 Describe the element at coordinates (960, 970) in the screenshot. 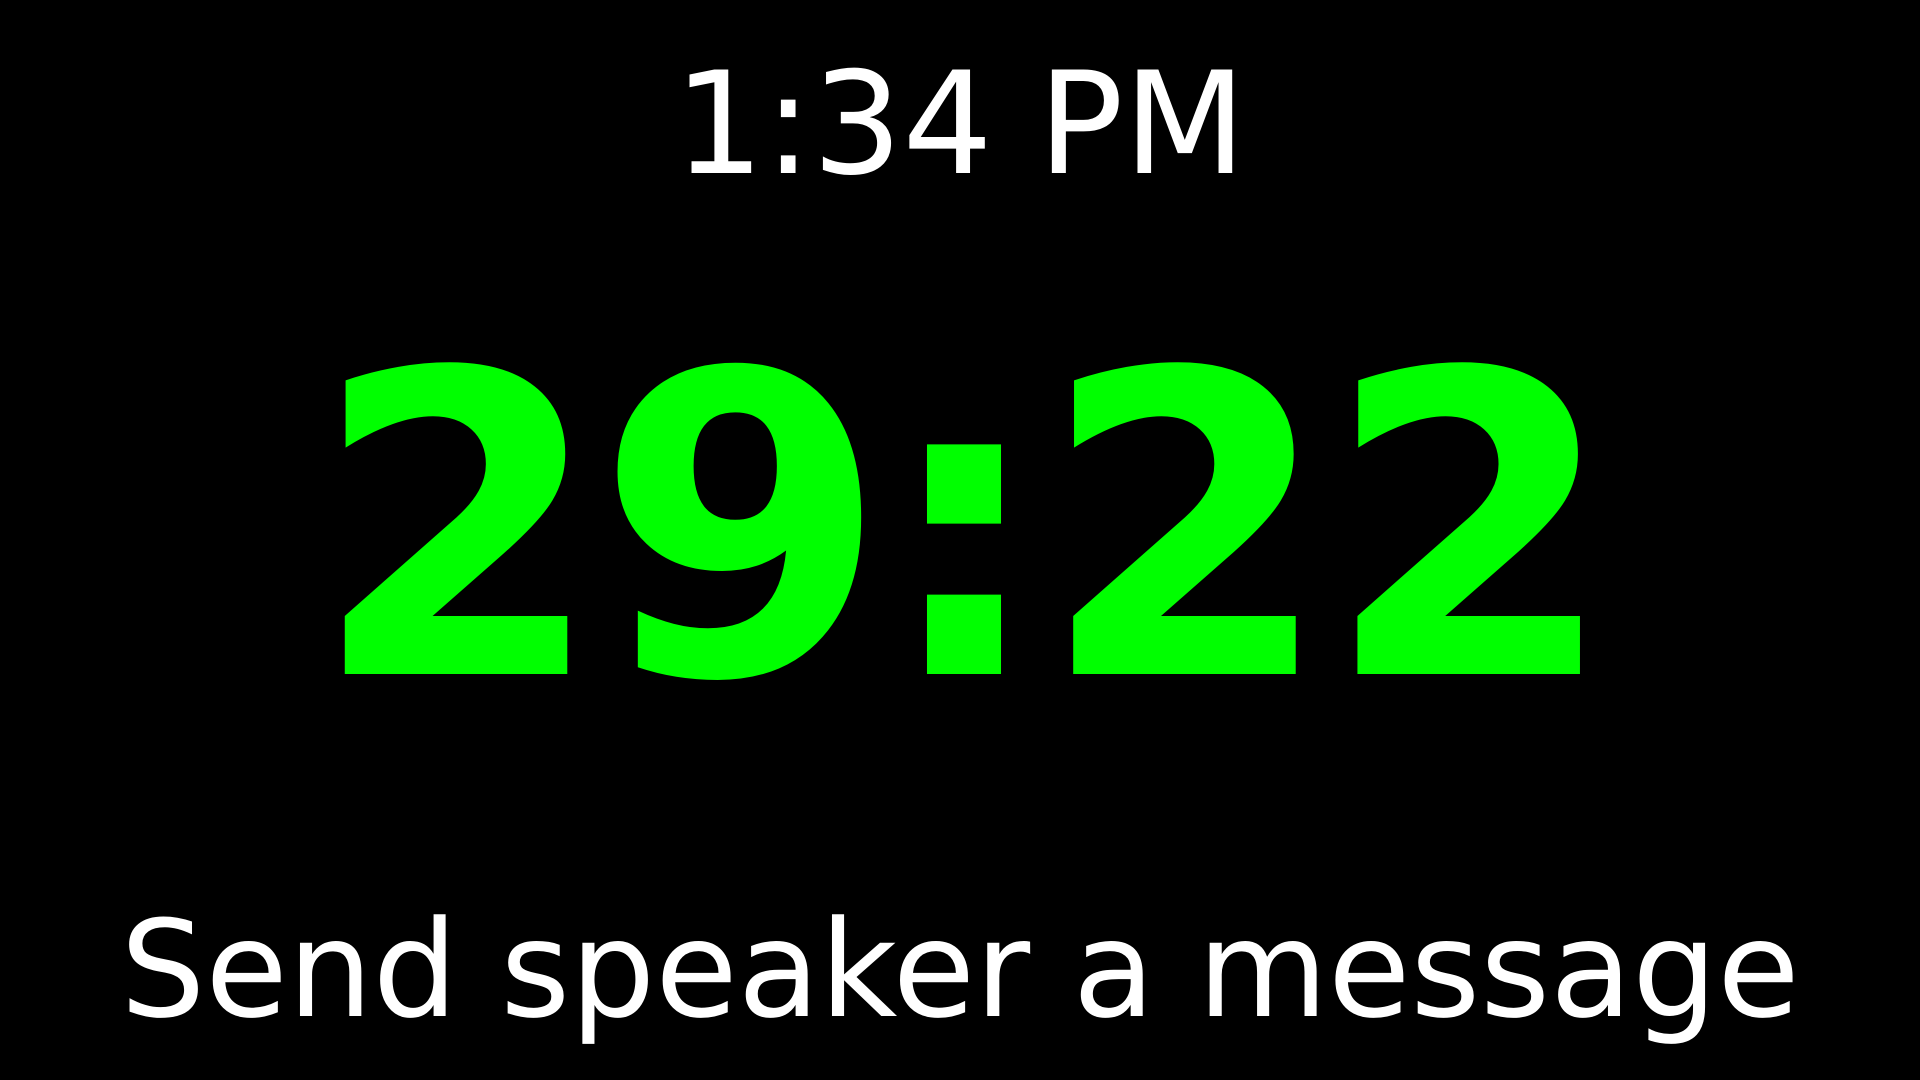

I see `speaker-message: Send speaker a message` at that location.